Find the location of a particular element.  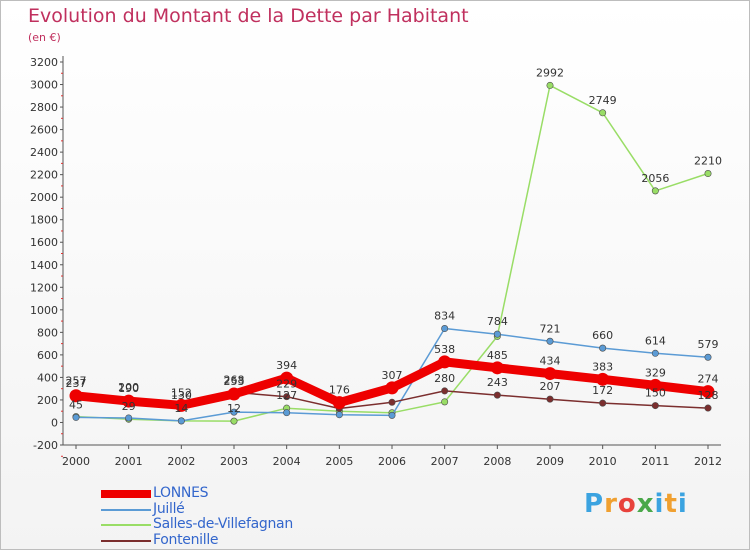

data-label: 190 is located at coordinates (128, 388).